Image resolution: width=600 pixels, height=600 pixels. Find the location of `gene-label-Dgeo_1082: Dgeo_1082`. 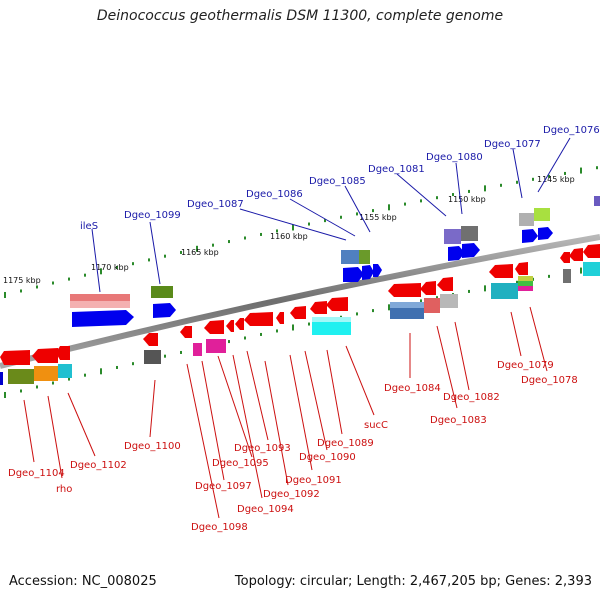

gene-label-Dgeo_1082: Dgeo_1082 is located at coordinates (471, 397).